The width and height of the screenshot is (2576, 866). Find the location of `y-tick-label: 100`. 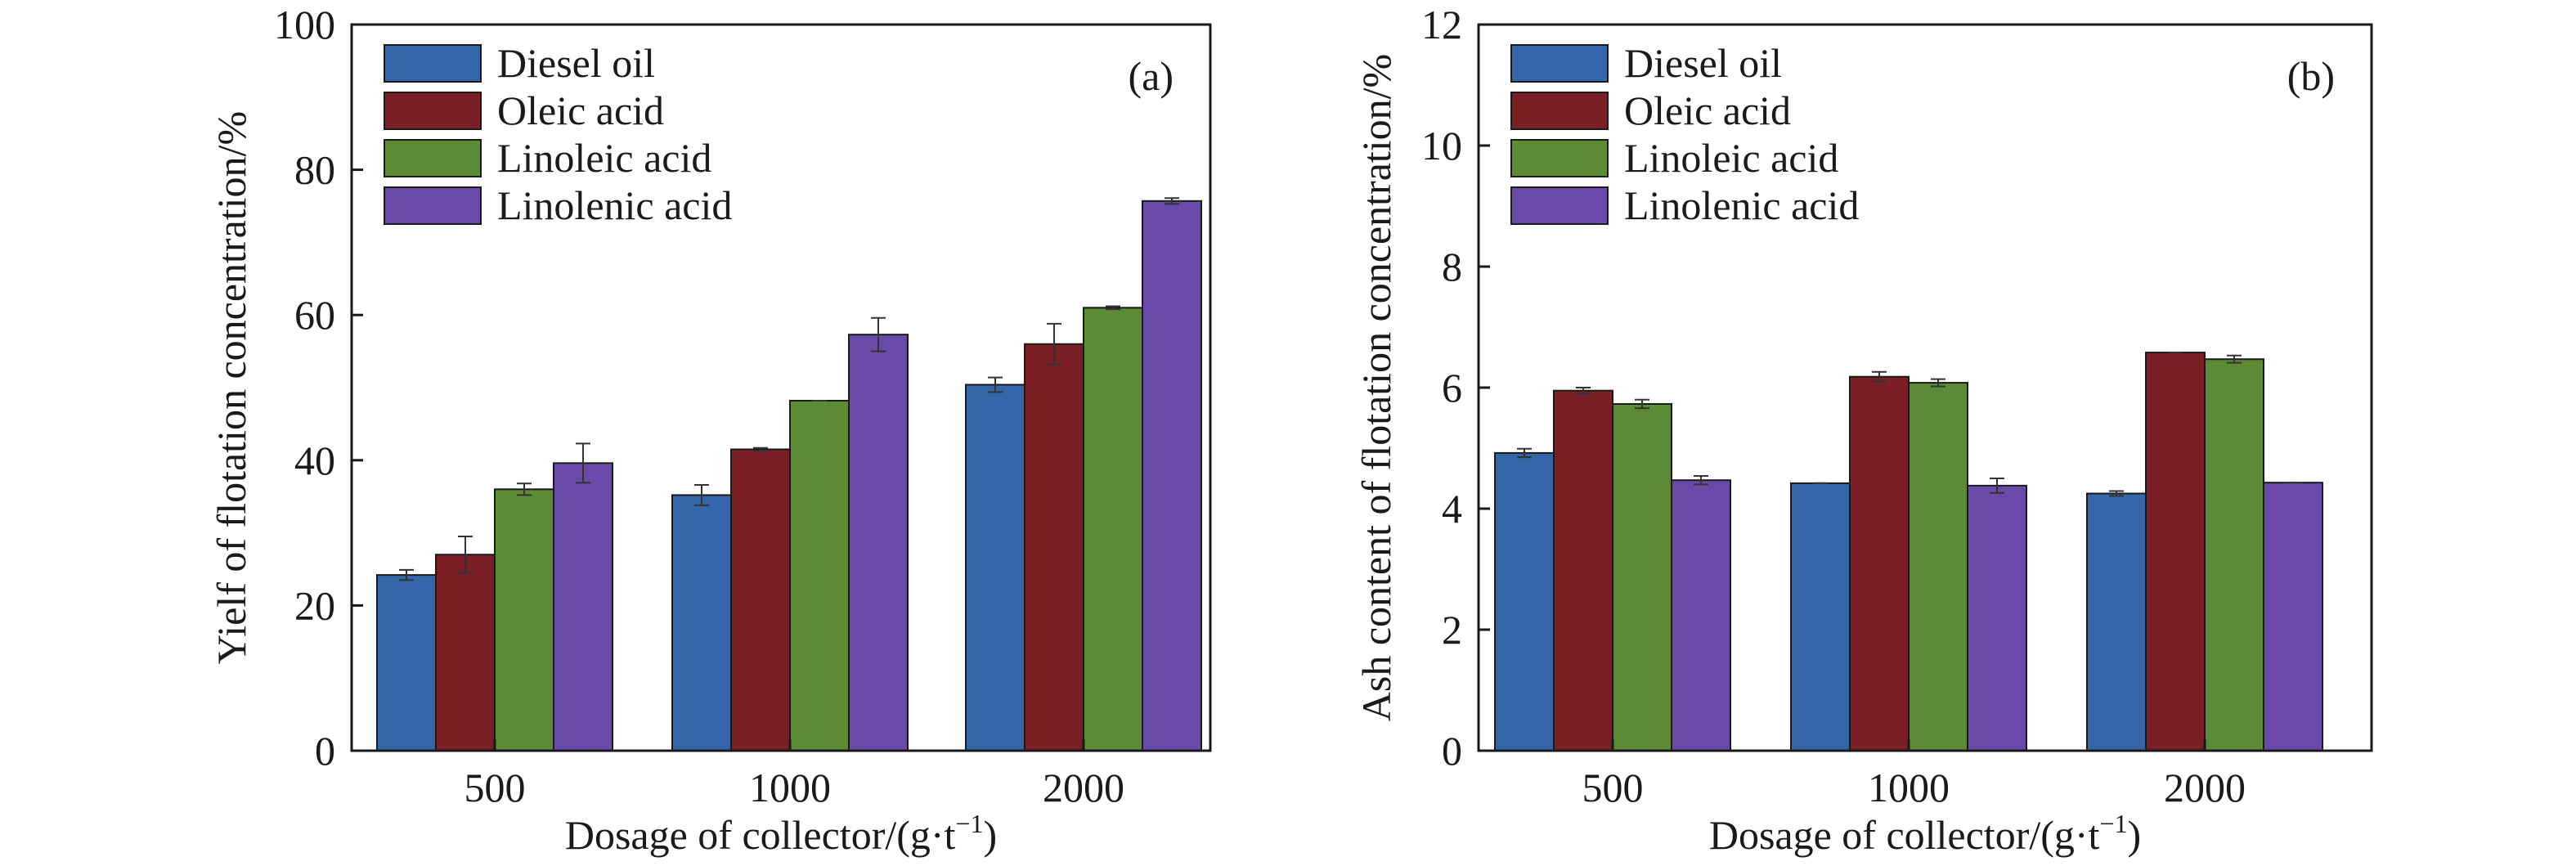

y-tick-label: 100 is located at coordinates (304, 24).